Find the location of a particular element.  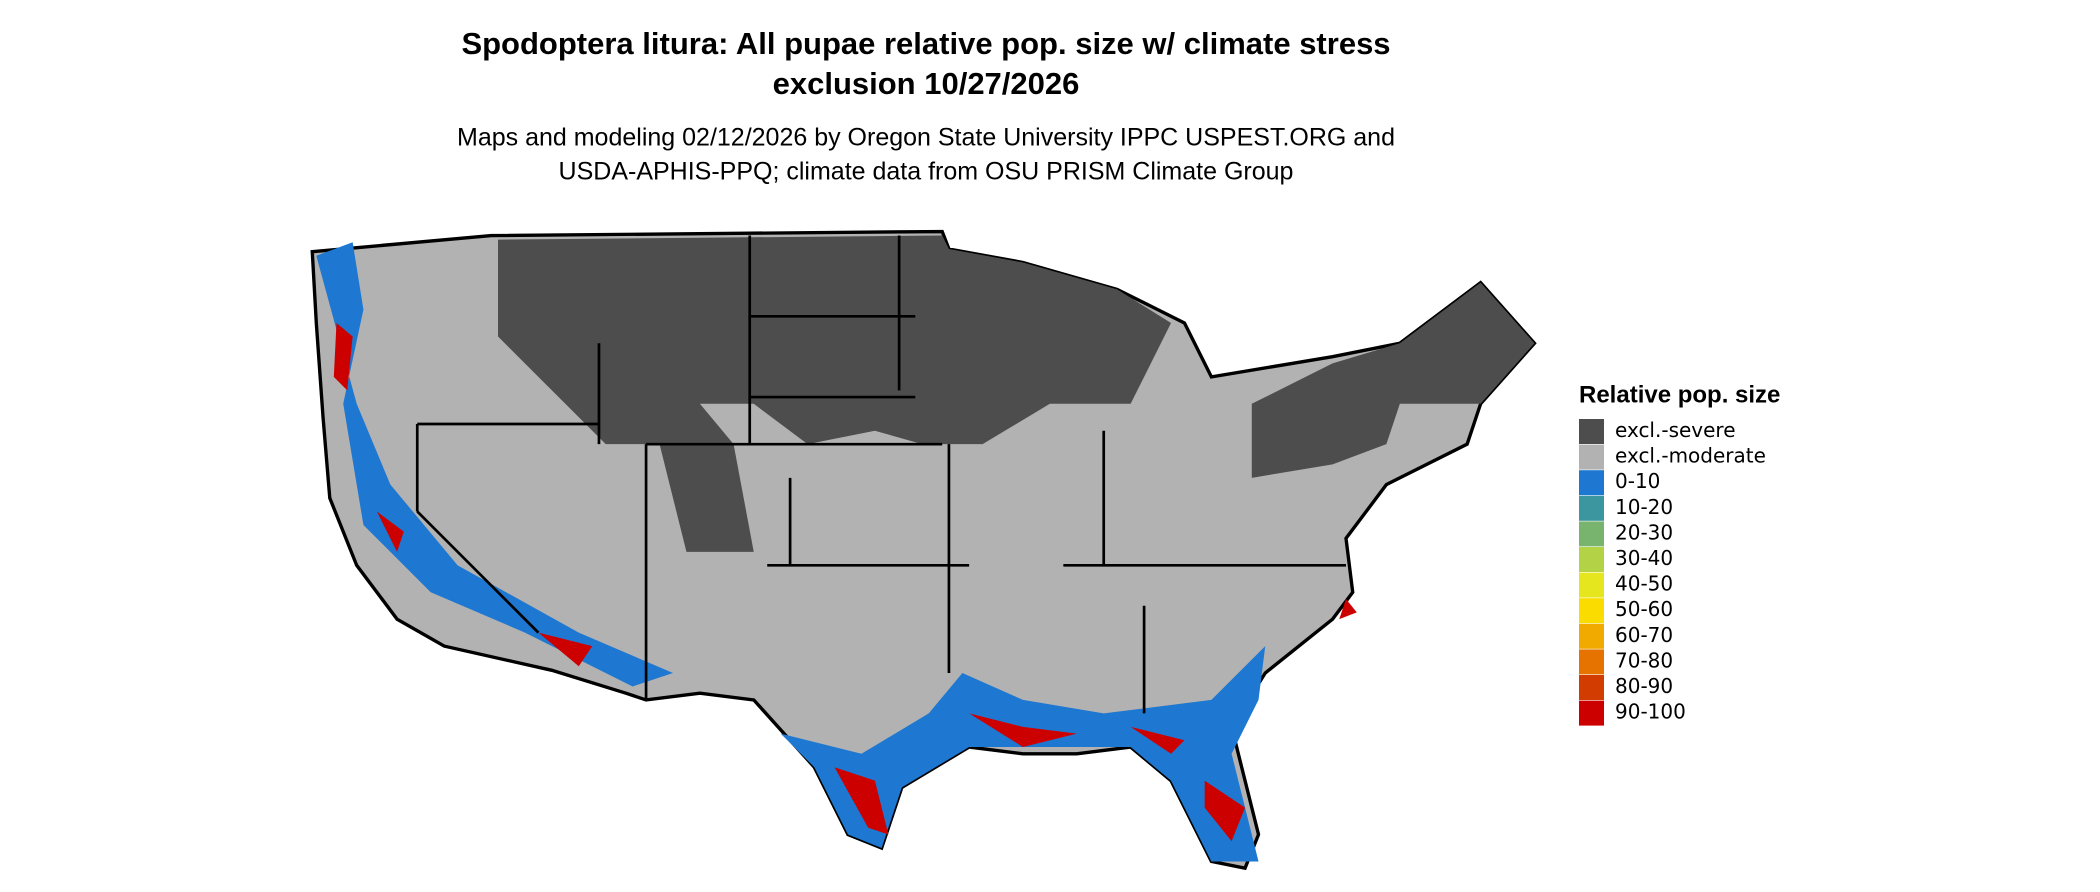

legend-label: 90-100 is located at coordinates (1650, 712).